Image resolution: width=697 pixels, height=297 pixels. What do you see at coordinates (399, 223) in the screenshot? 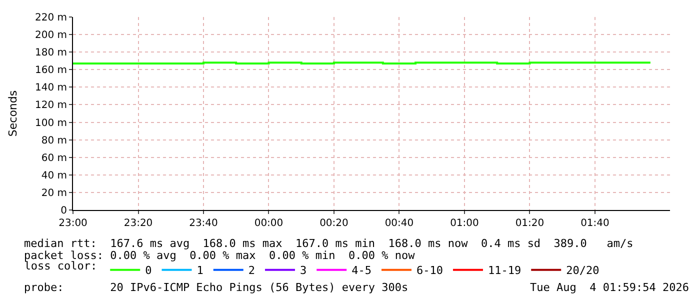
I see `x-tick-label: 00:40` at bounding box center [399, 223].